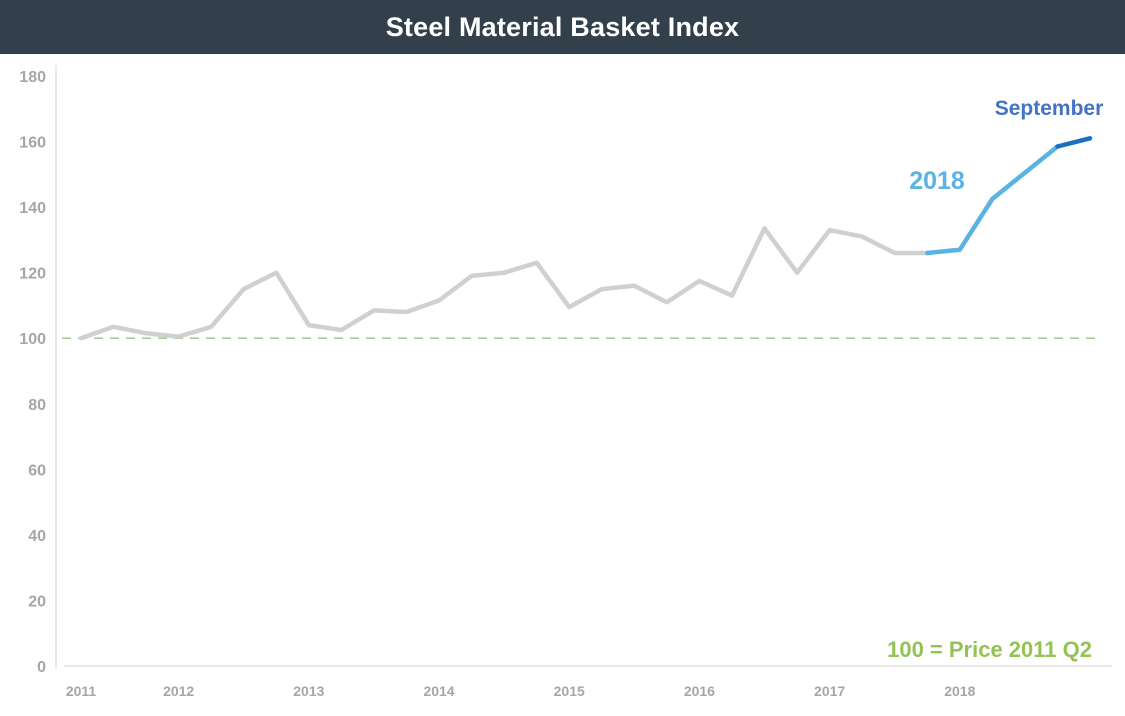  What do you see at coordinates (41, 667) in the screenshot?
I see `y-tick-label: 0` at bounding box center [41, 667].